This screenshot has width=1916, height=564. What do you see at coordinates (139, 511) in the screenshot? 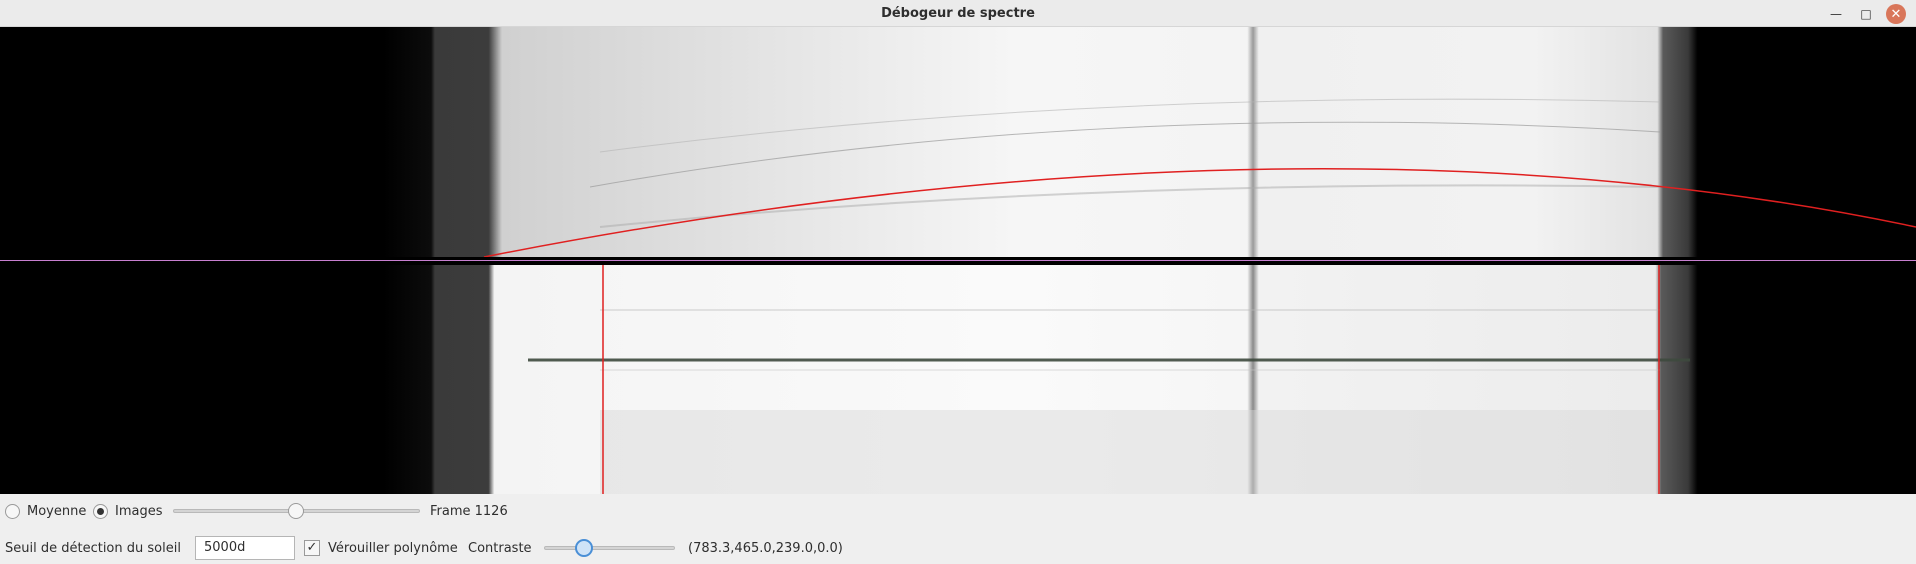
I see `radio-images-label: Images` at bounding box center [139, 511].